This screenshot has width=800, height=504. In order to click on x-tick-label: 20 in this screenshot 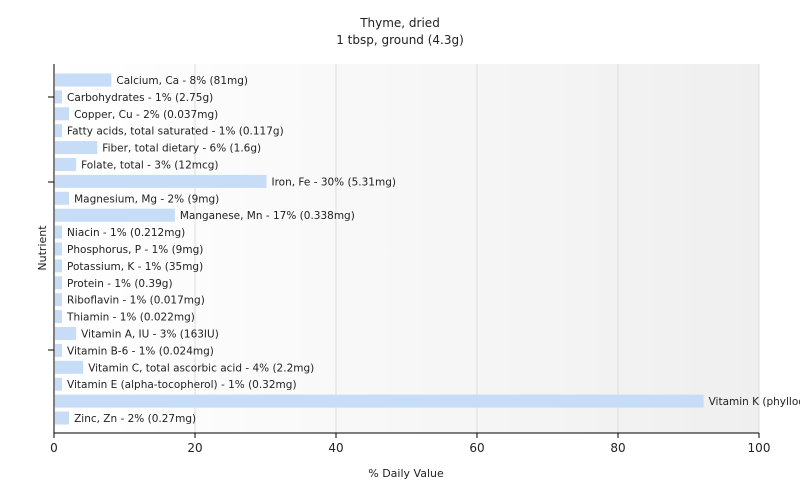, I will do `click(194, 448)`.